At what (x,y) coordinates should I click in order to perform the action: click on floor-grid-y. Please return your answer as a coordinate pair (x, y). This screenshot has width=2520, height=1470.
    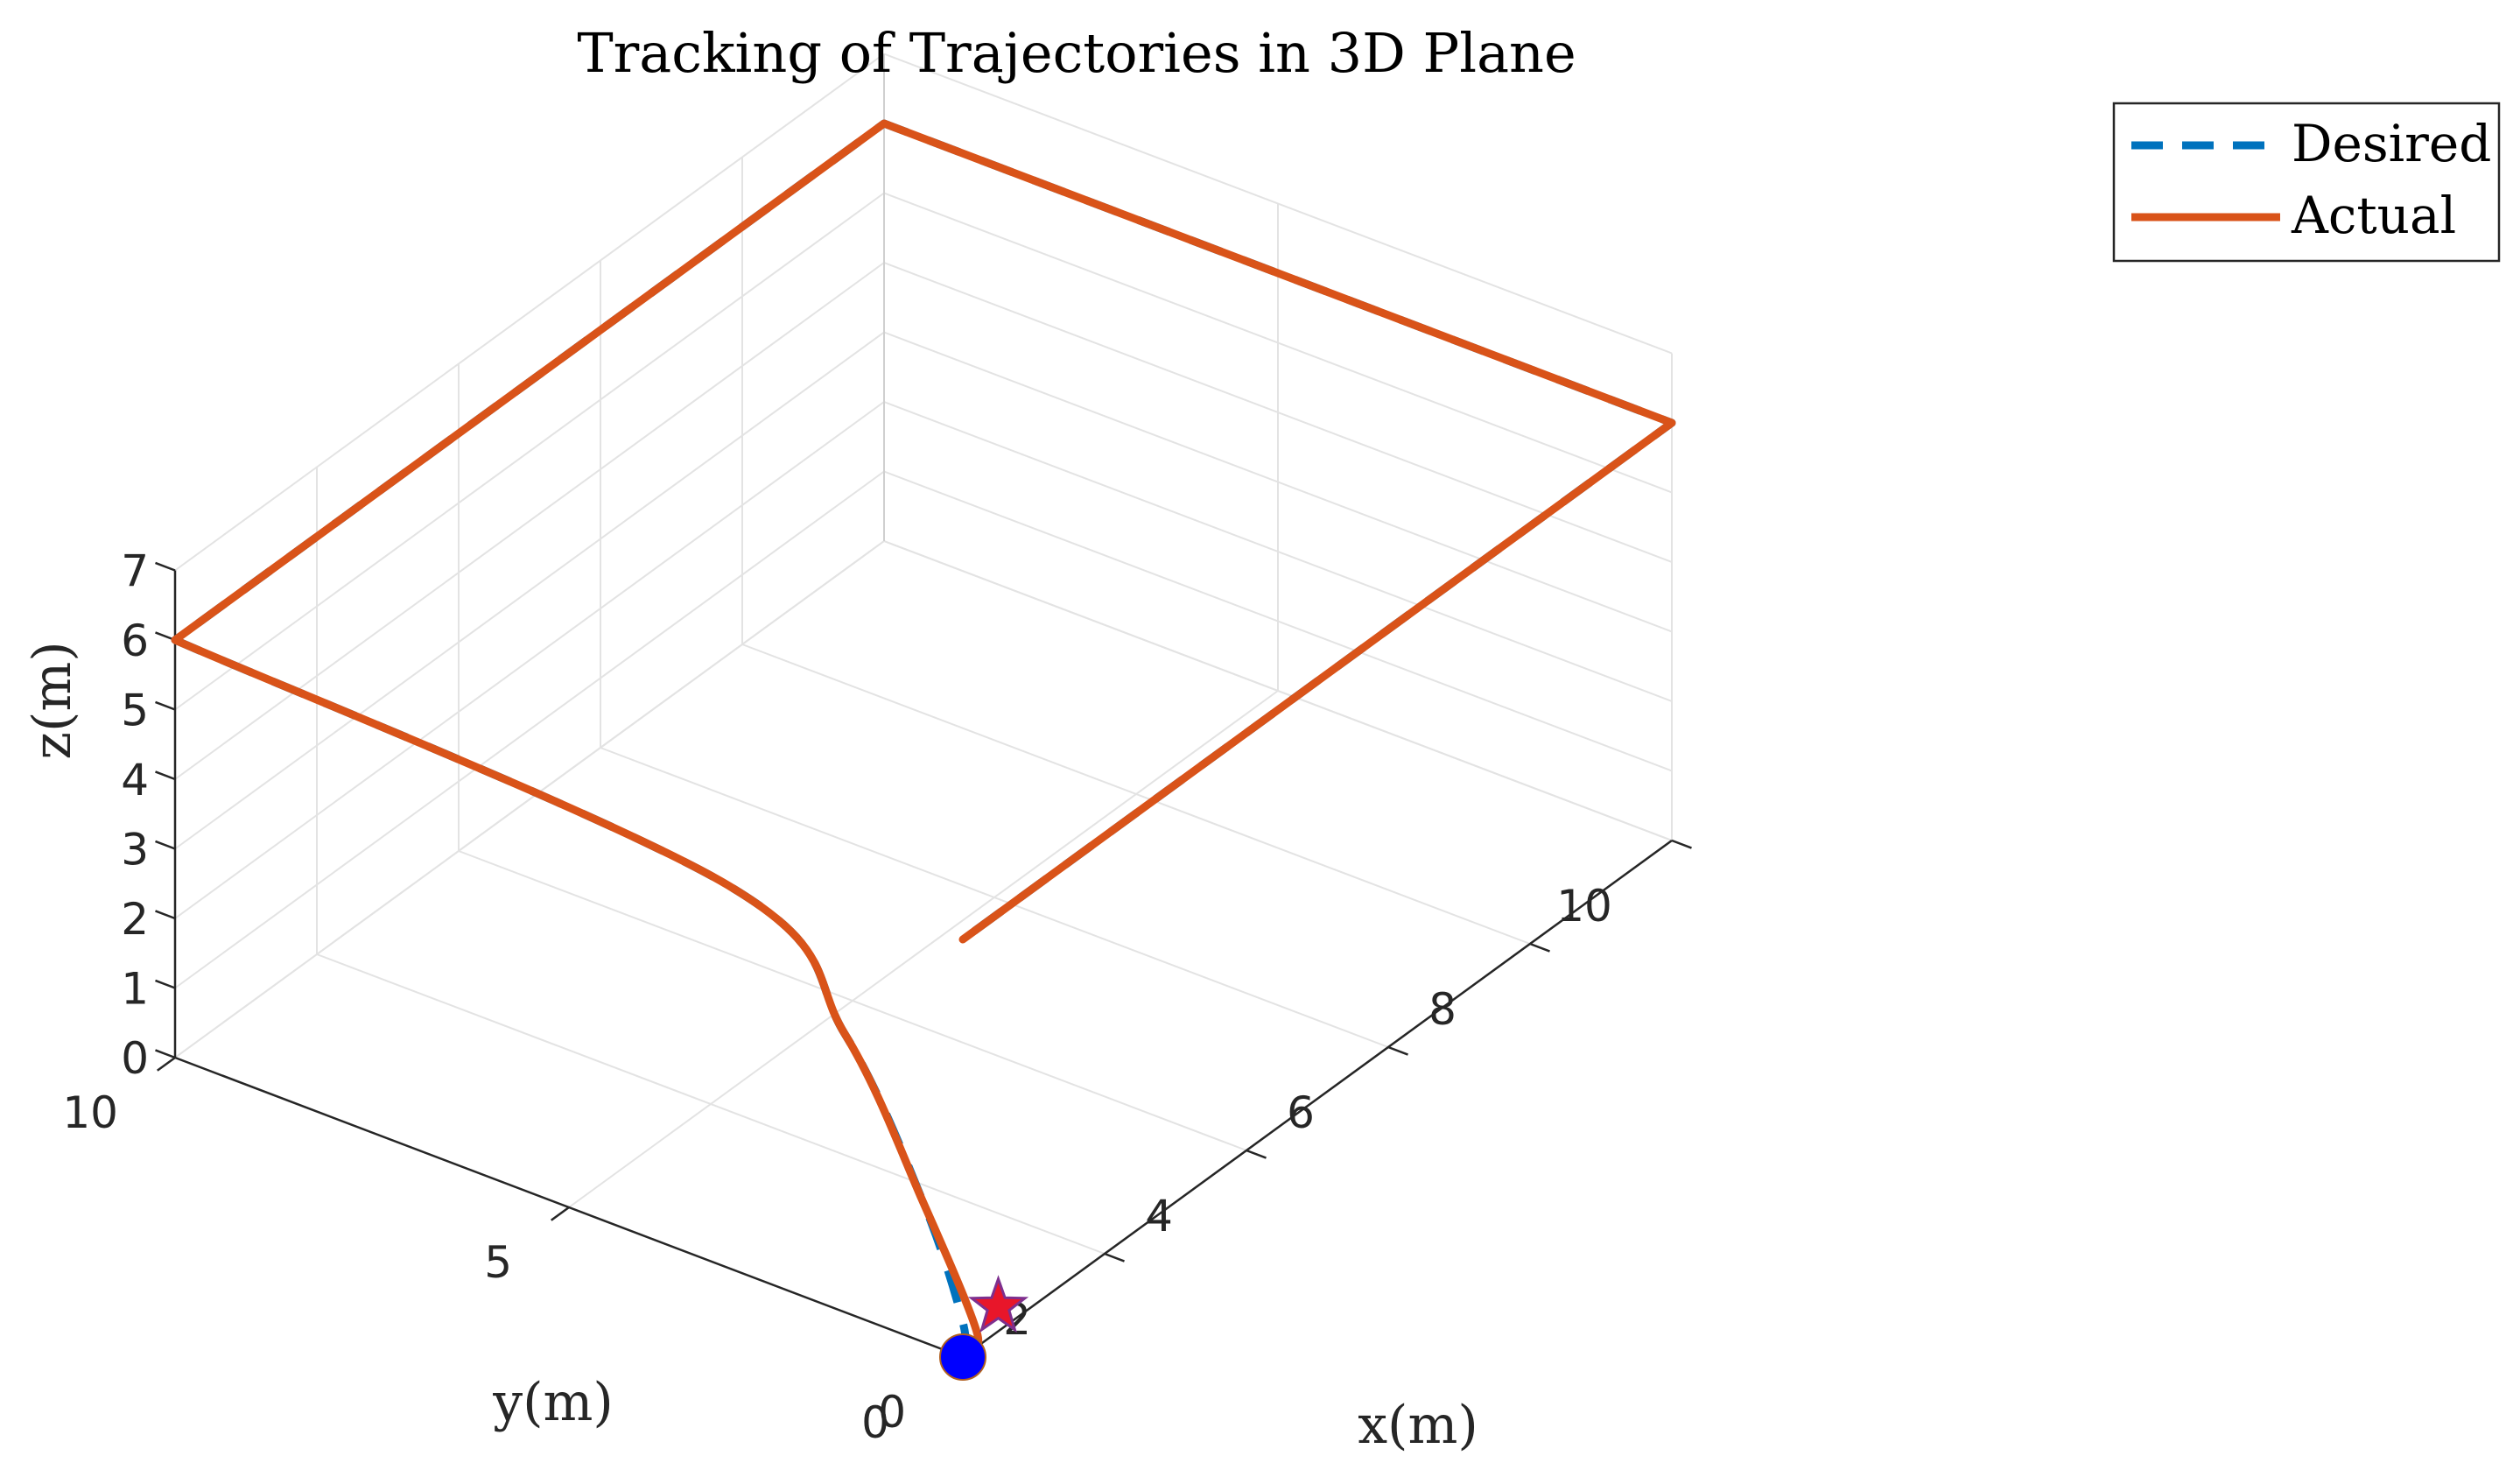
    Looking at the image, I should click on (923, 949).